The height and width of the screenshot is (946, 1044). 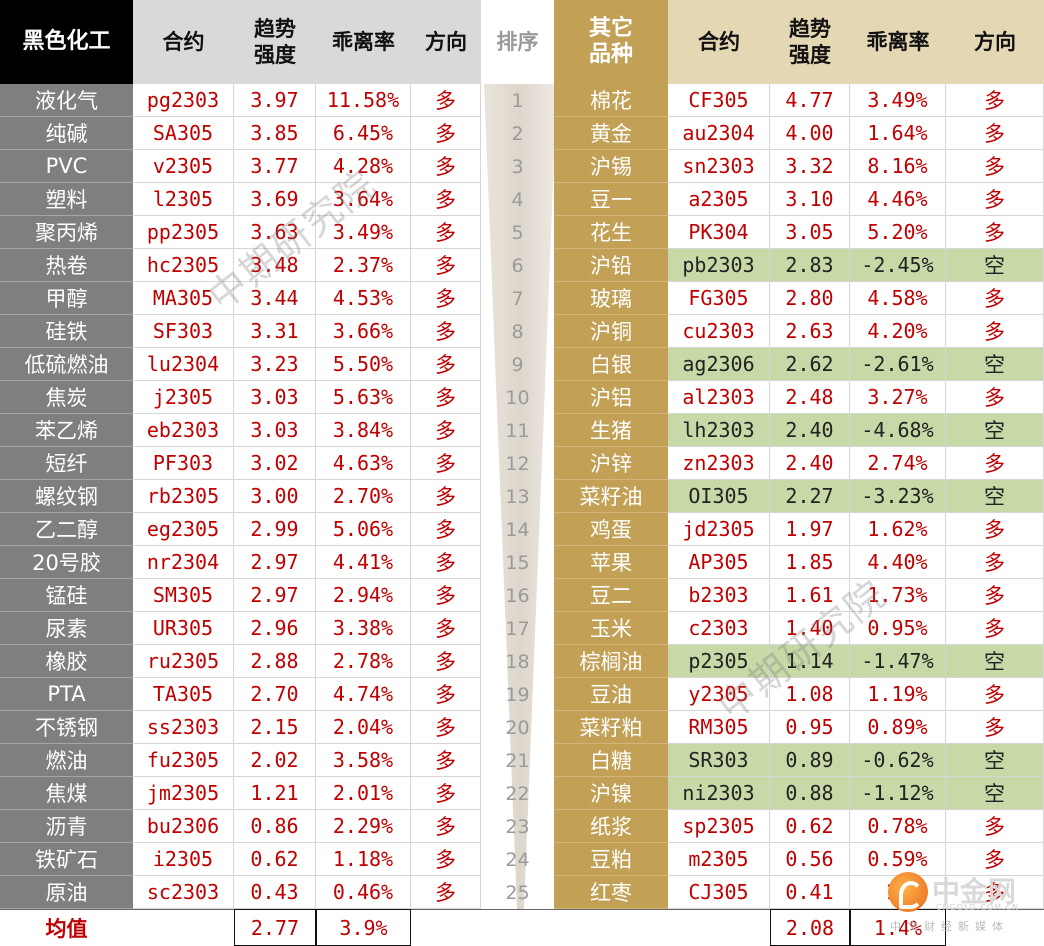 What do you see at coordinates (517, 463) in the screenshot?
I see `rank-cell: 12` at bounding box center [517, 463].